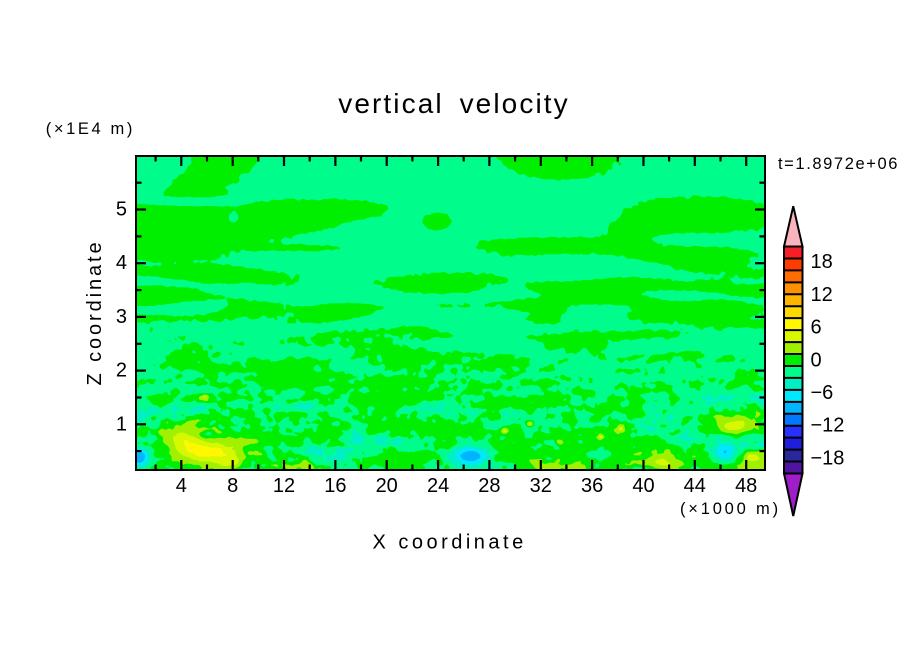  I want to click on svg-text: 3, so click(121, 317).